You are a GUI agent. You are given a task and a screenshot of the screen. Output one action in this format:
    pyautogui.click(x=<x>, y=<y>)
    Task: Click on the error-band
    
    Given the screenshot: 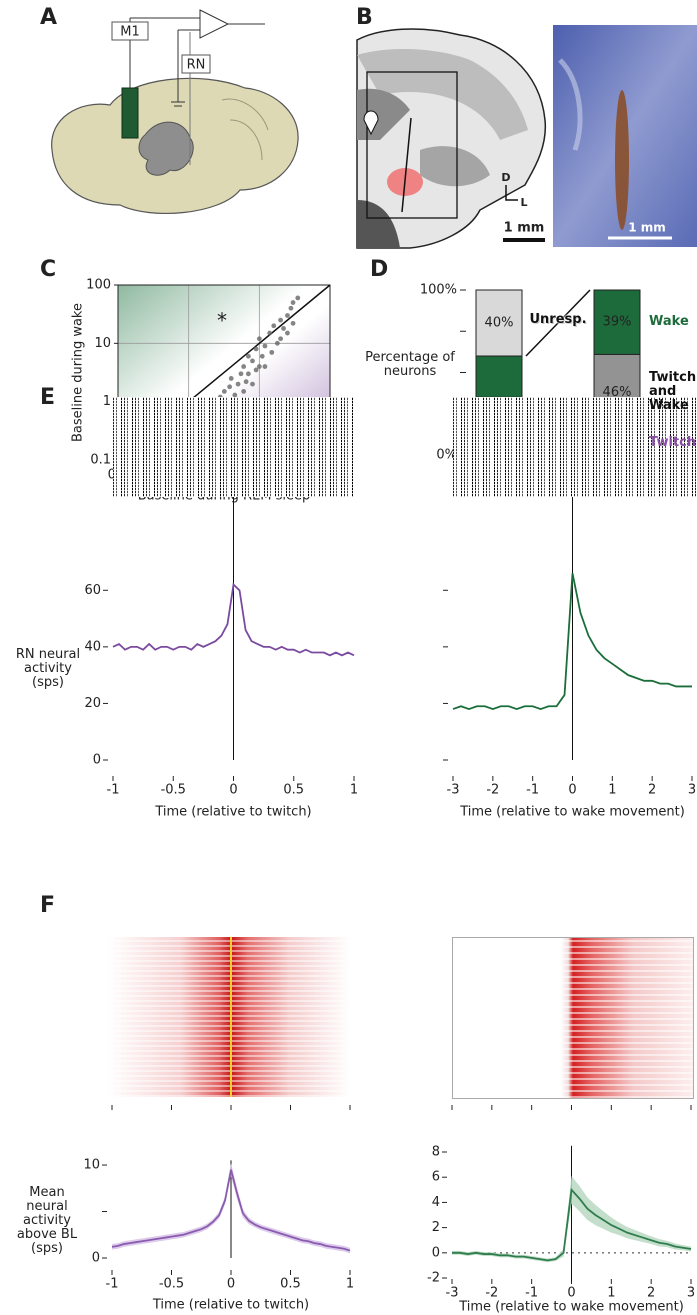 What is the action you would take?
    pyautogui.click(x=231, y=1208)
    